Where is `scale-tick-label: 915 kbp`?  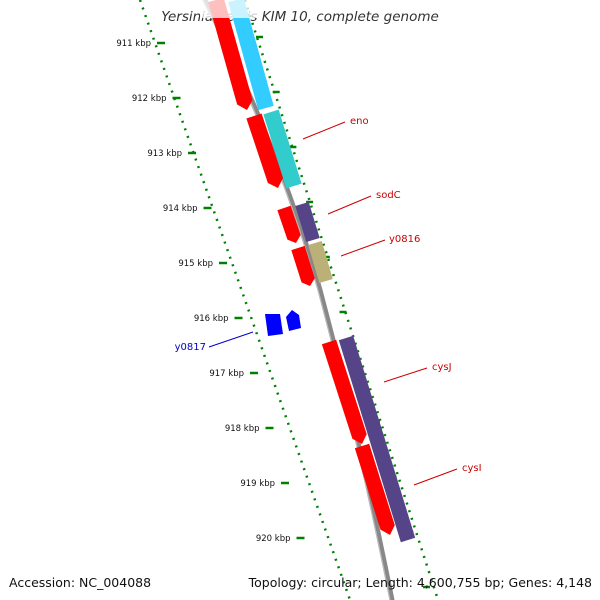
scale-tick-label: 915 kbp is located at coordinates (195, 264).